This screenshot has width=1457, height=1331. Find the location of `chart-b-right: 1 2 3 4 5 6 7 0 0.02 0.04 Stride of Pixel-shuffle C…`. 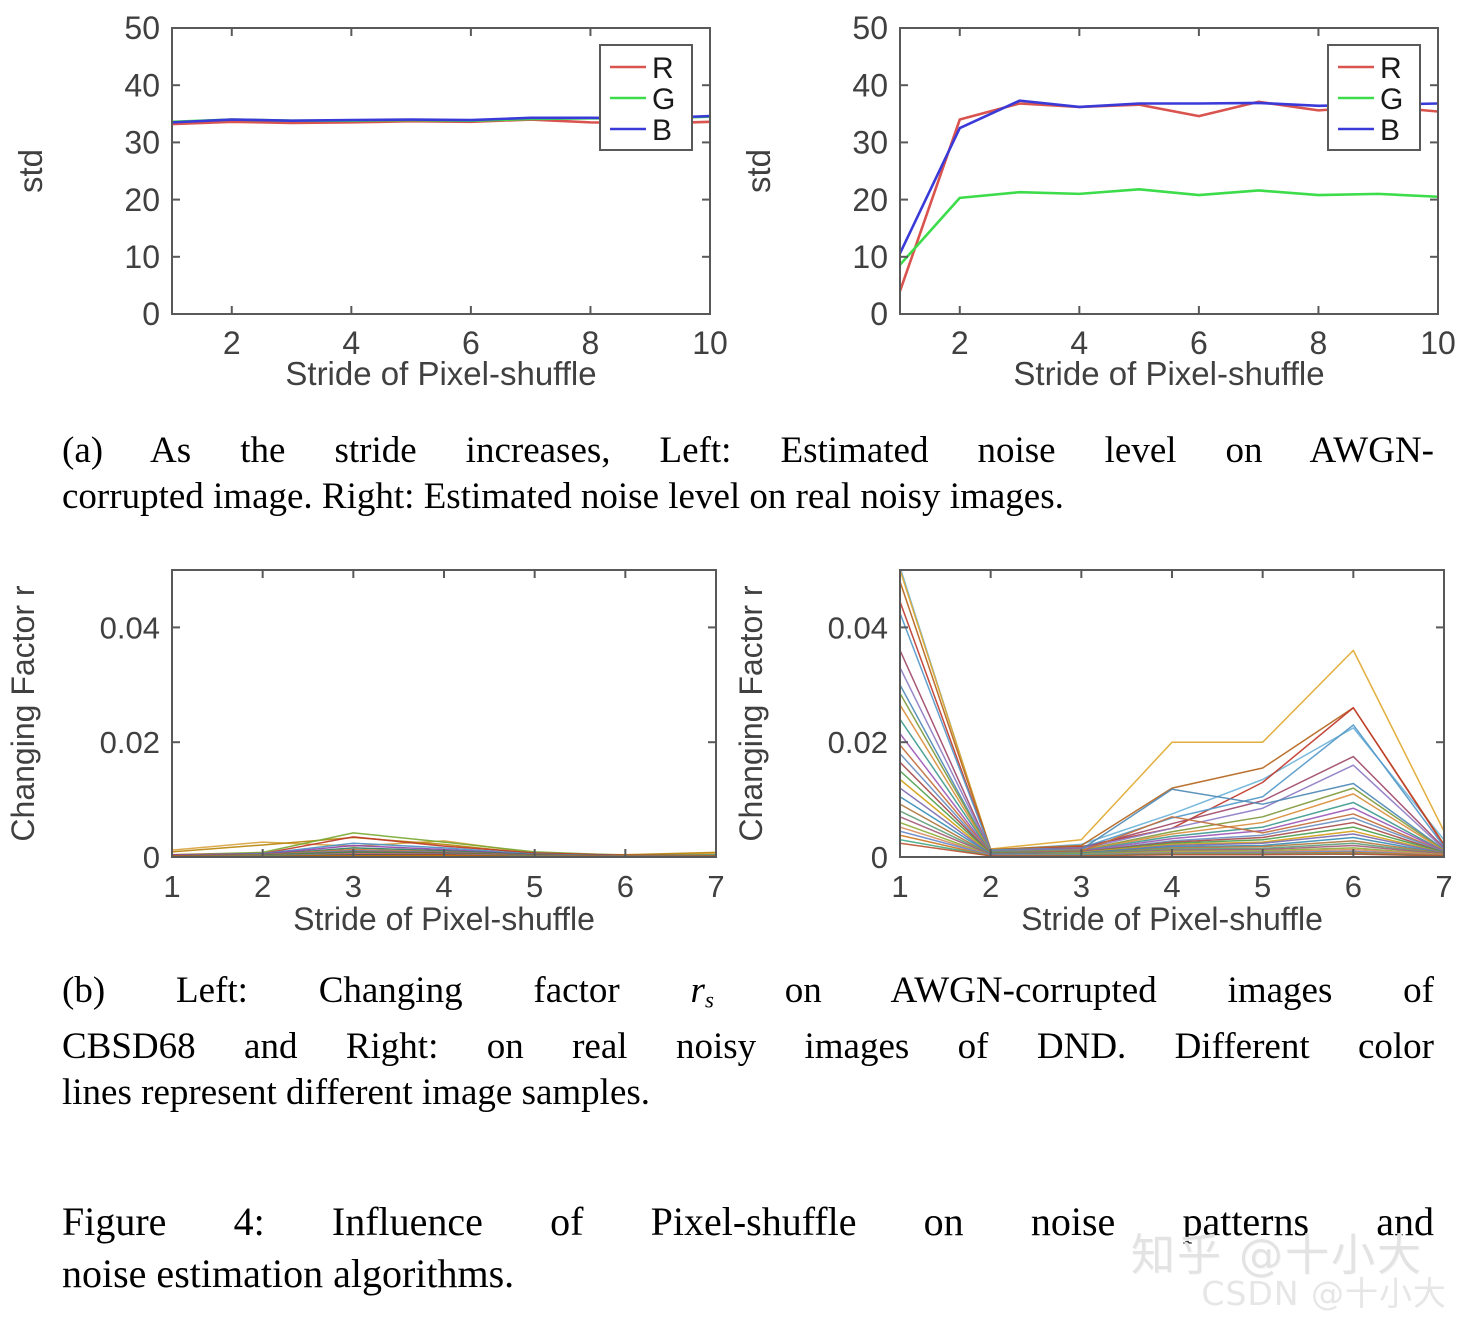

chart-b-right: 1 2 3 4 5 6 7 0 0.02 0.04 Stride of Pixel-shuffle C… is located at coordinates (1093, 753).